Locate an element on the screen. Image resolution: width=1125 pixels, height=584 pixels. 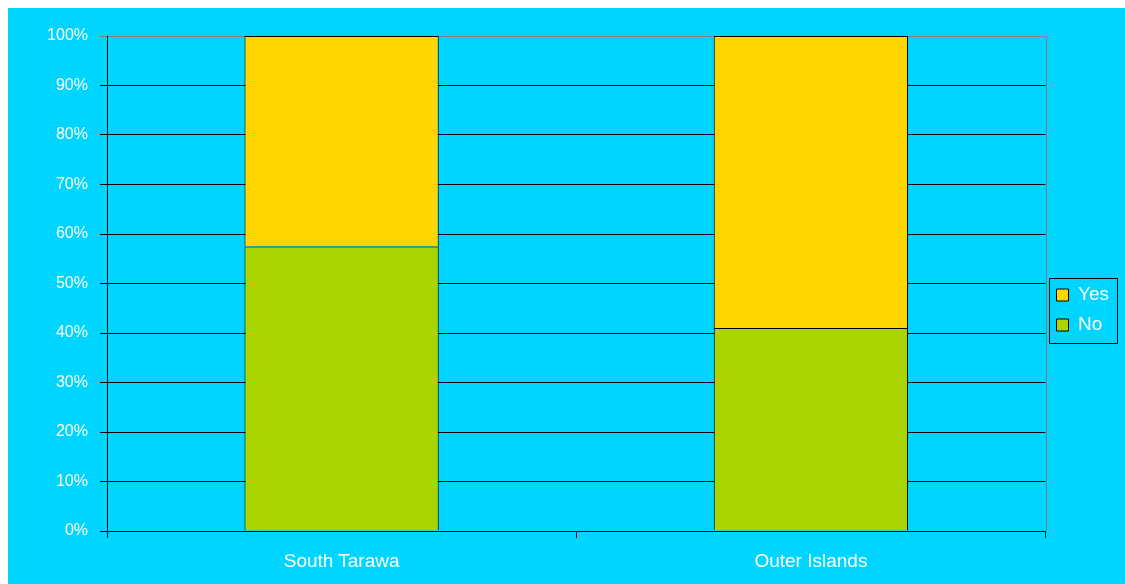
legend-label: Yes is located at coordinates (1093, 294).